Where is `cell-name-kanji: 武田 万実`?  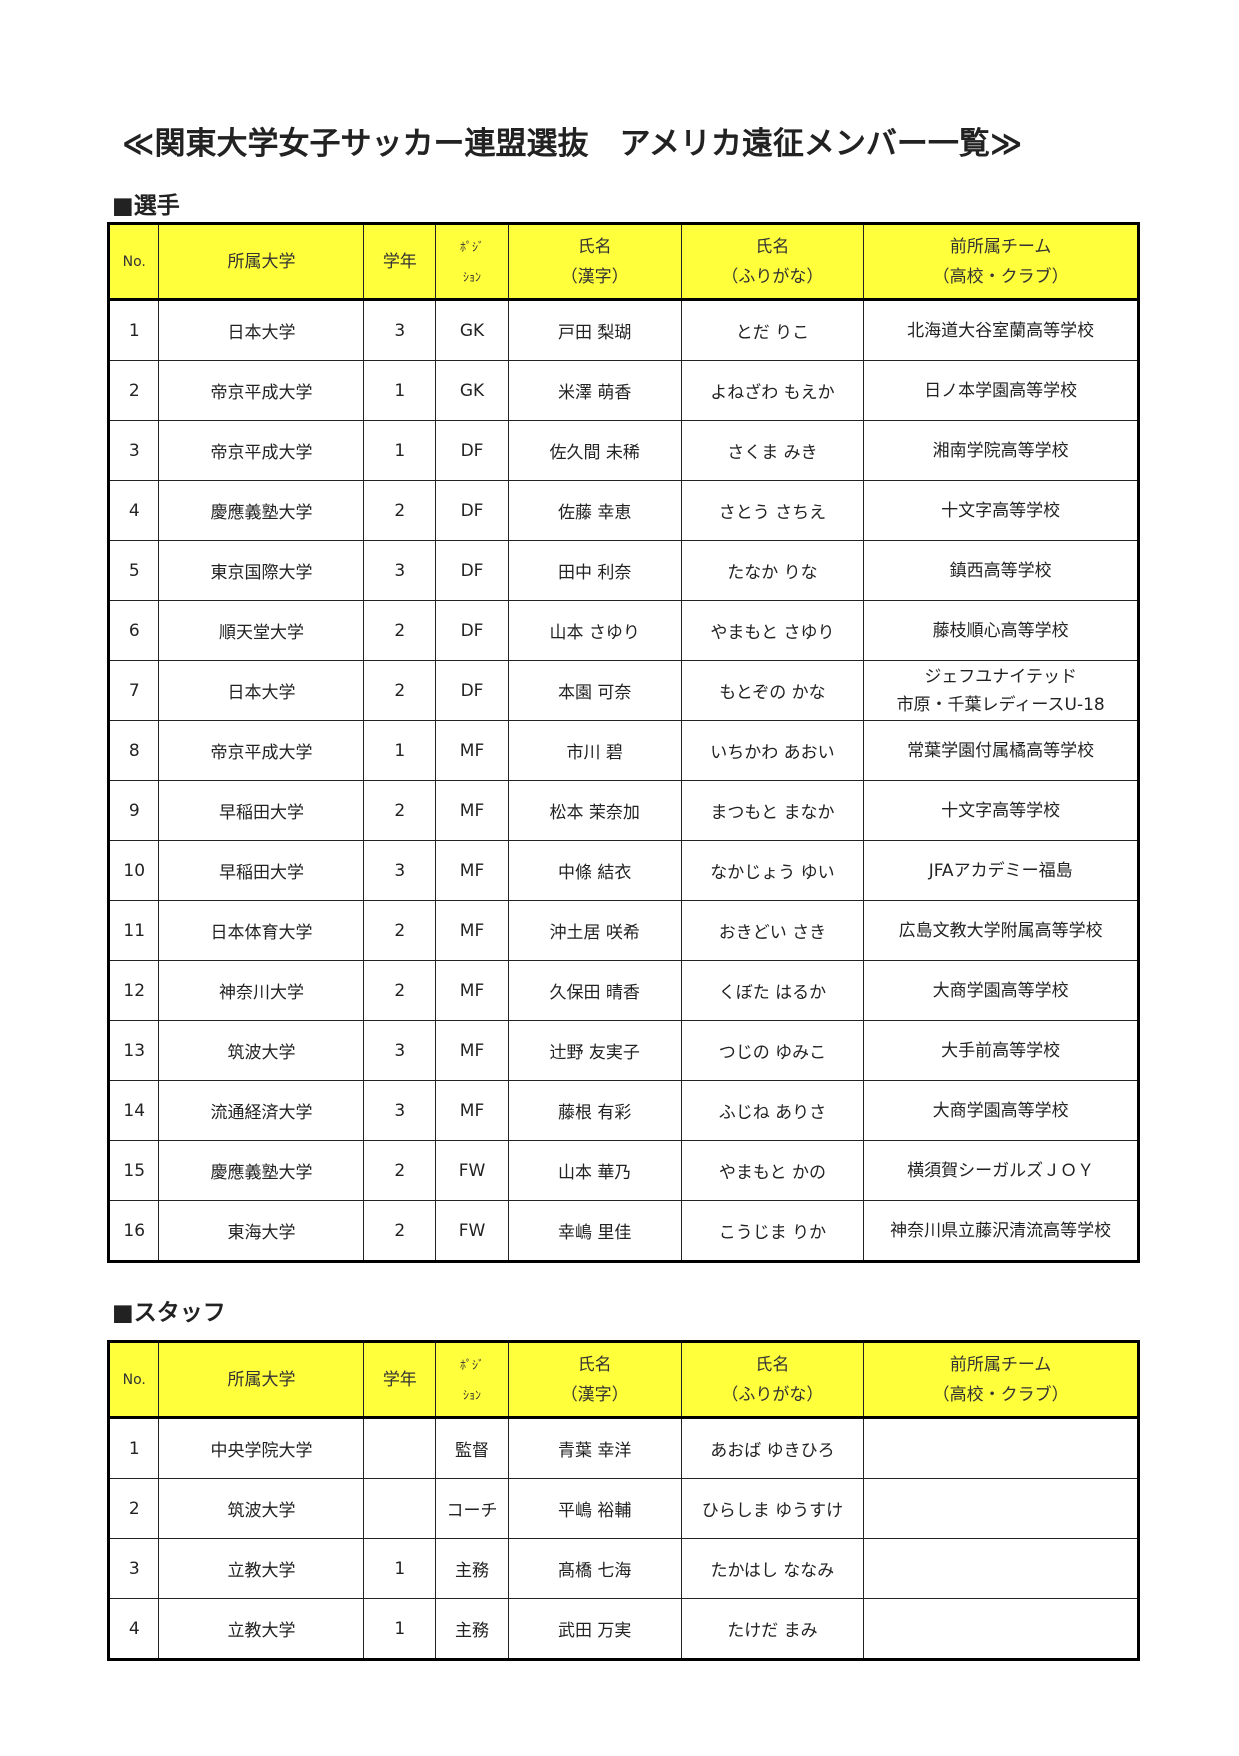 cell-name-kanji: 武田 万実 is located at coordinates (594, 1629).